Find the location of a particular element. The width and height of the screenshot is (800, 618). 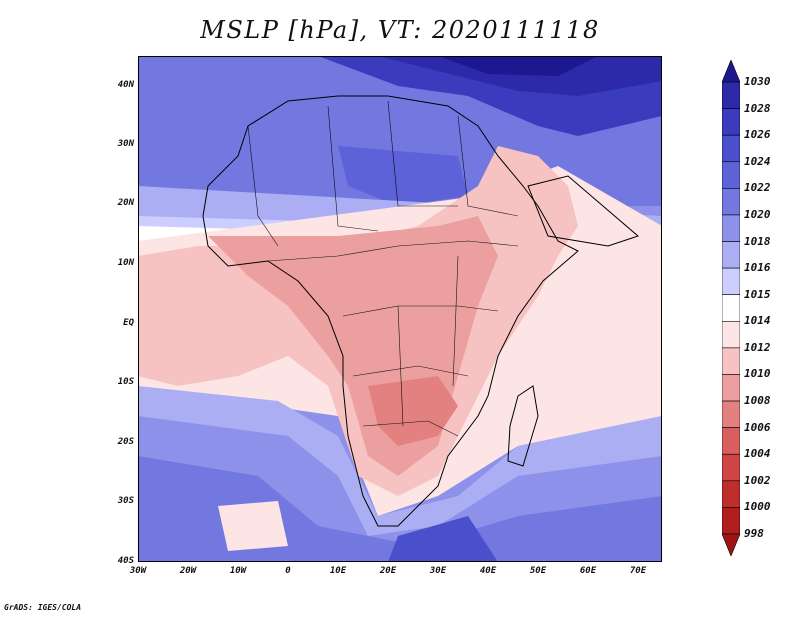

colorbar-label: 1028 is located at coordinates (757, 108).